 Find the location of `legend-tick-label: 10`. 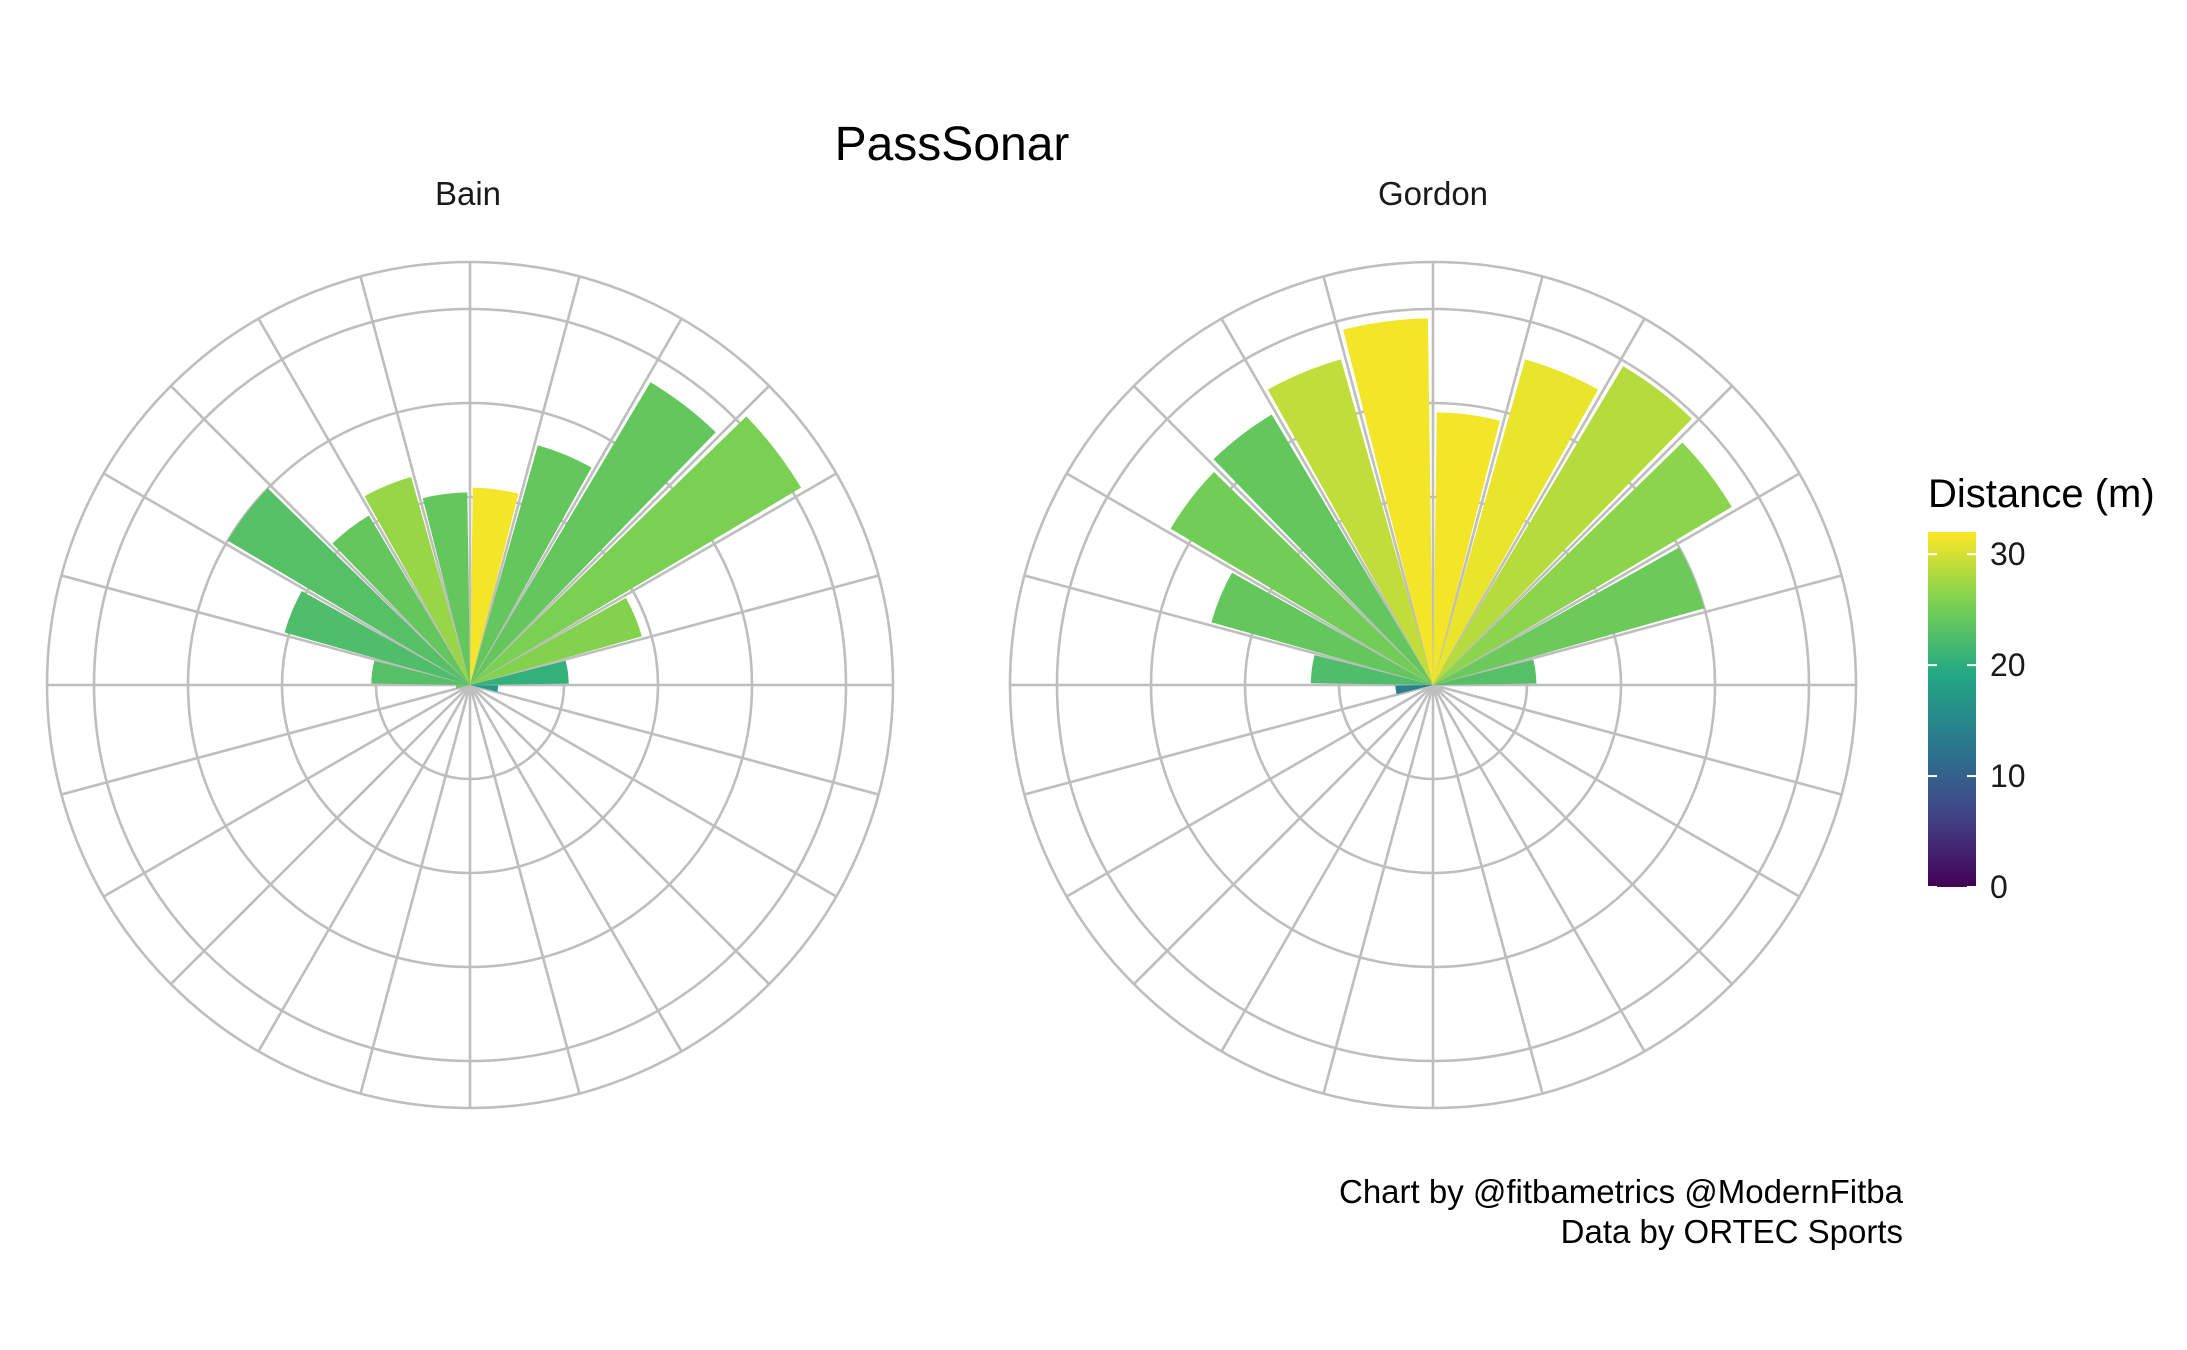

legend-tick-label: 10 is located at coordinates (2008, 776).